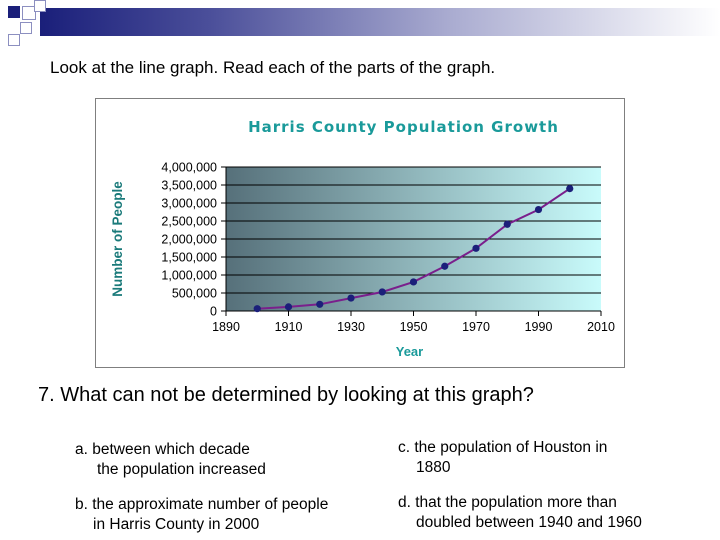 The height and width of the screenshot is (540, 720). Describe the element at coordinates (414, 327) in the screenshot. I see `x-tick-label: 1950` at that location.